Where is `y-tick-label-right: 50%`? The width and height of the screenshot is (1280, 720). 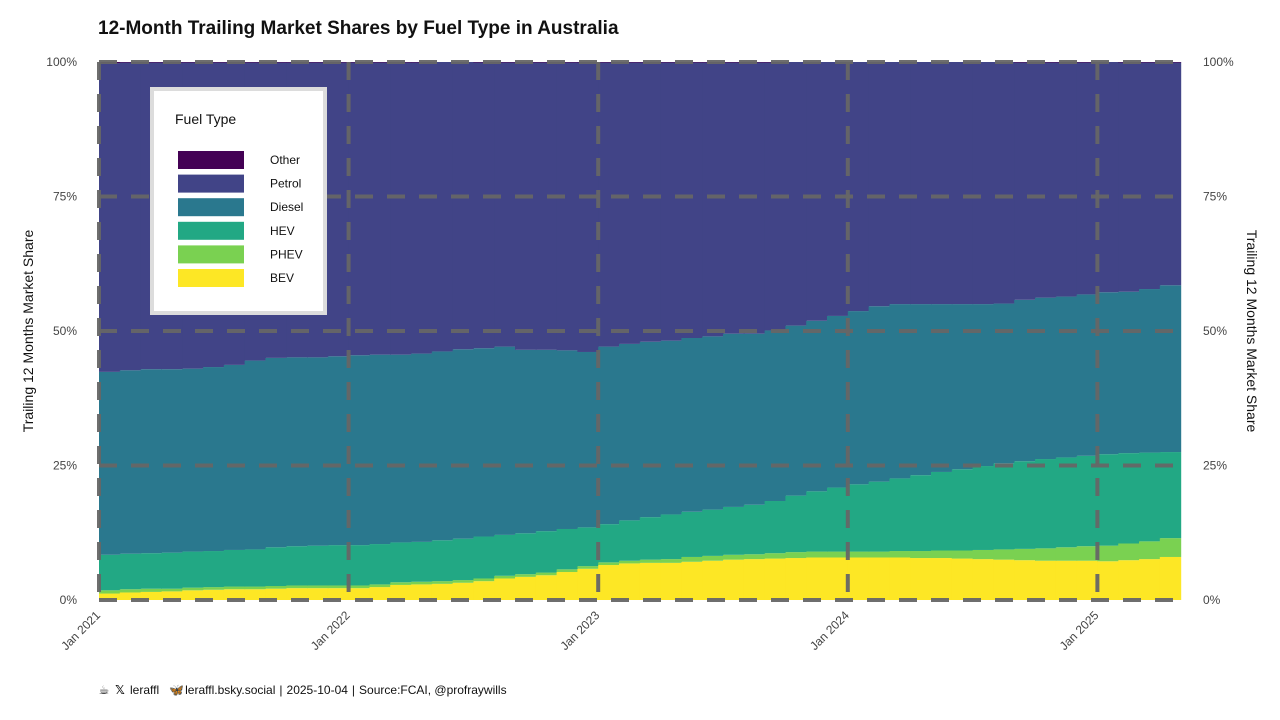 y-tick-label-right: 50% is located at coordinates (1215, 331).